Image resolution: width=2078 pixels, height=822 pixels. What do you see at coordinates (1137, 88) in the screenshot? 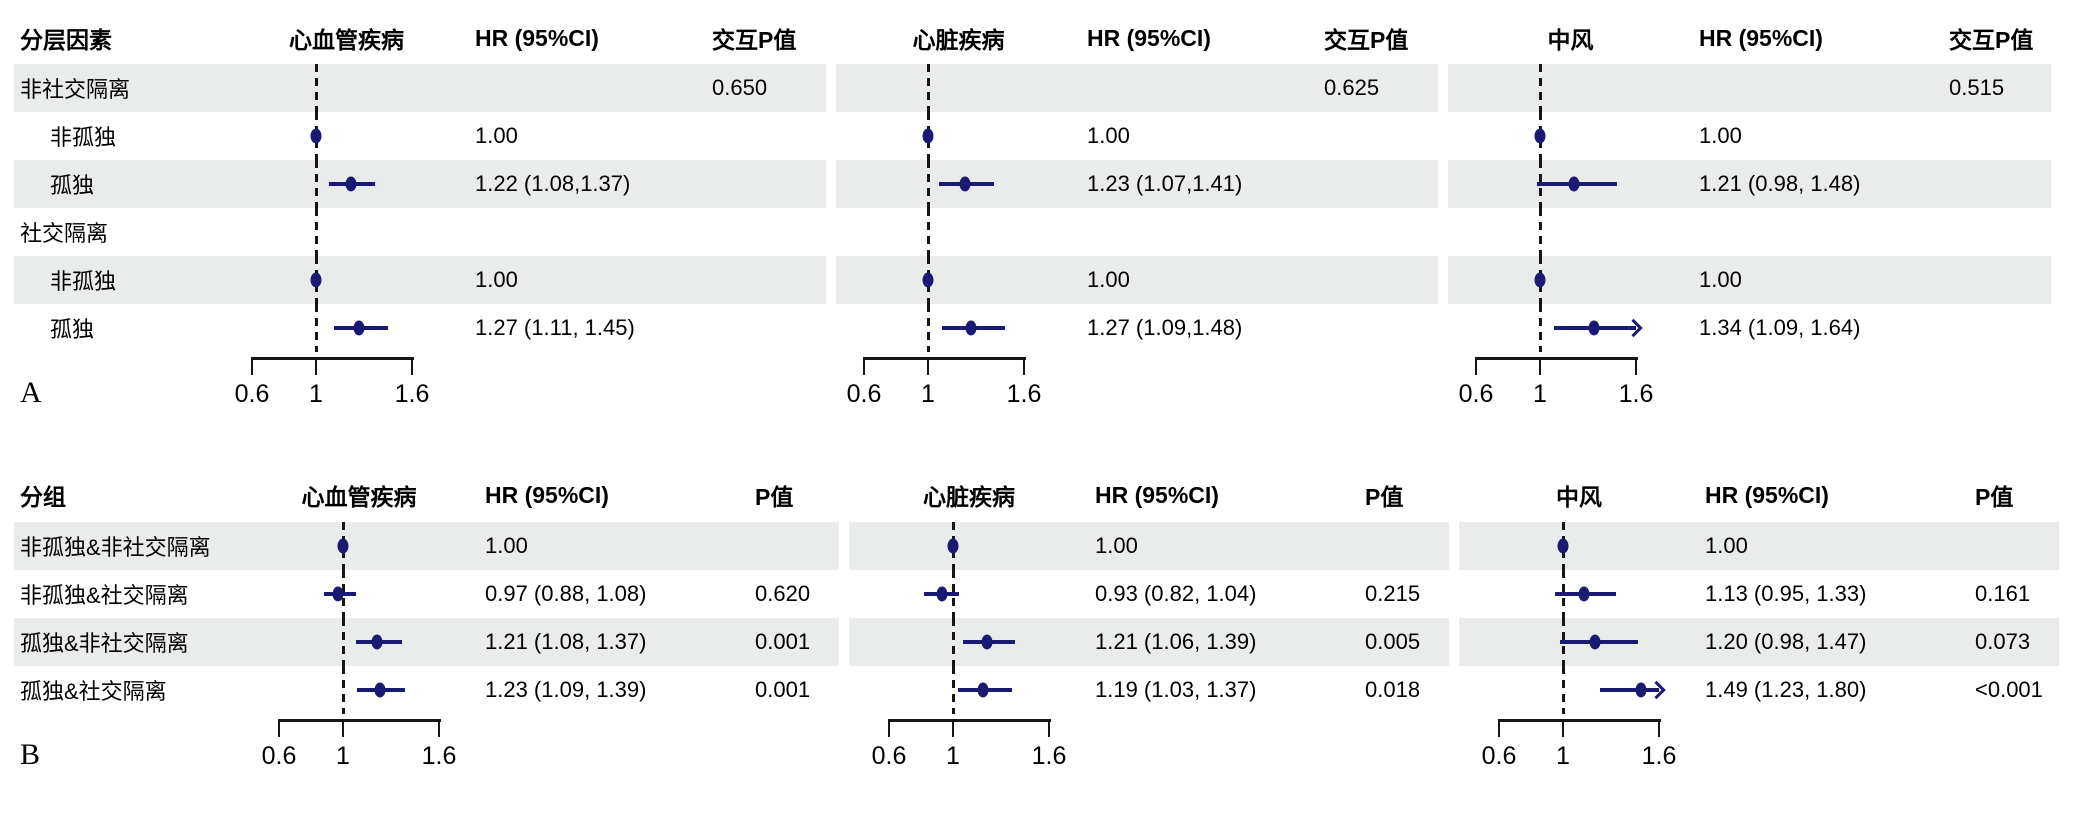
I see `row-band: 0.625` at bounding box center [1137, 88].